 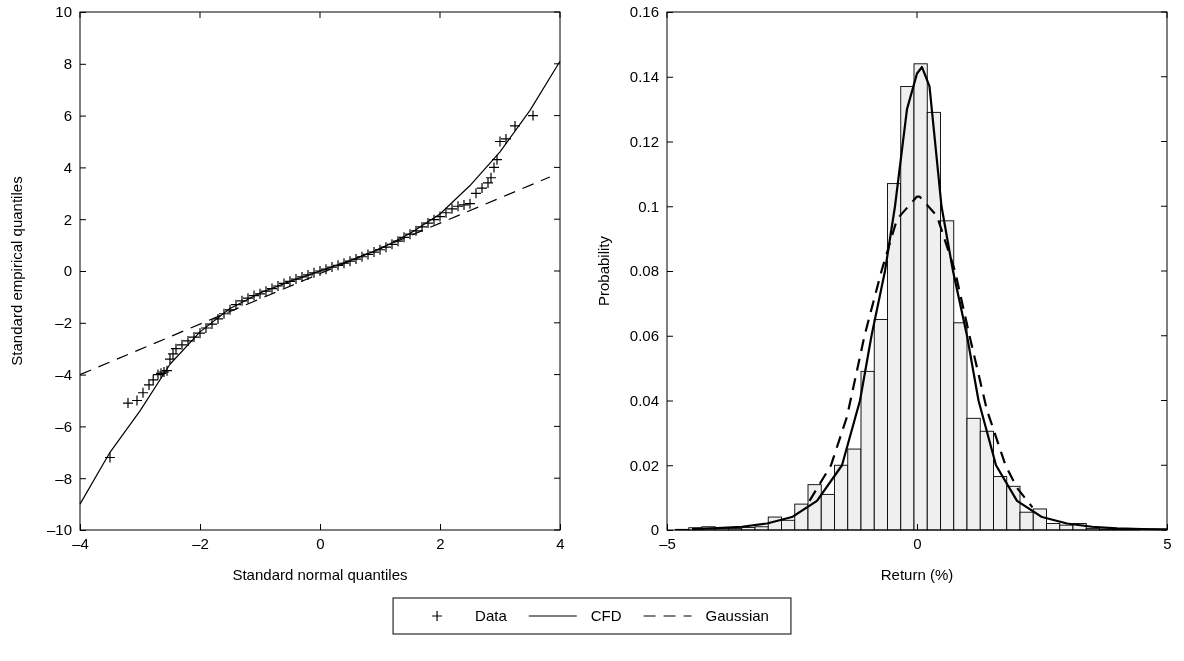 What do you see at coordinates (63, 12) in the screenshot?
I see `y-tick-label: 10` at bounding box center [63, 12].